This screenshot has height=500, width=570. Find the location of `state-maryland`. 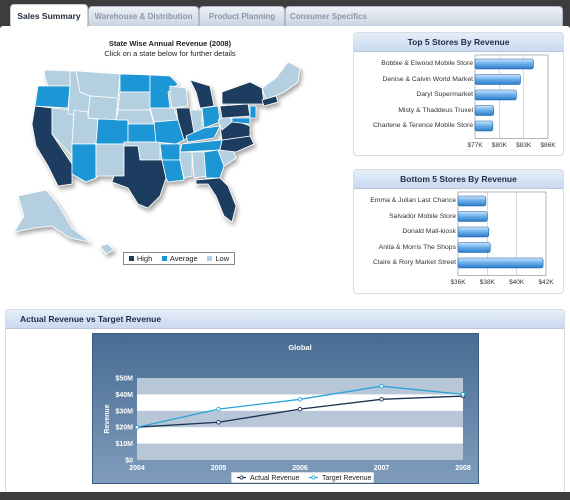

state-maryland is located at coordinates (241, 121).